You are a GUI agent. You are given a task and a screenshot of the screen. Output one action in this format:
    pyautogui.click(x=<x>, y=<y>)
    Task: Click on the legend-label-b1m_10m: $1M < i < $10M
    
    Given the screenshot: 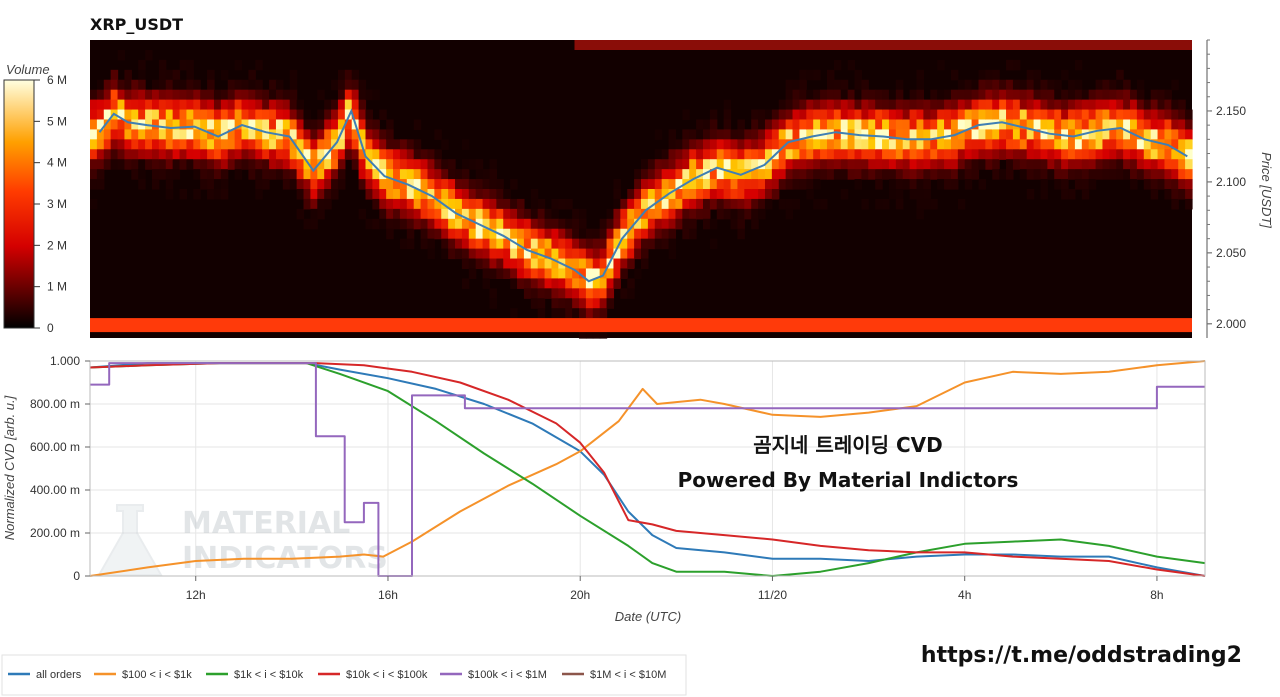 What is the action you would take?
    pyautogui.click(x=628, y=675)
    